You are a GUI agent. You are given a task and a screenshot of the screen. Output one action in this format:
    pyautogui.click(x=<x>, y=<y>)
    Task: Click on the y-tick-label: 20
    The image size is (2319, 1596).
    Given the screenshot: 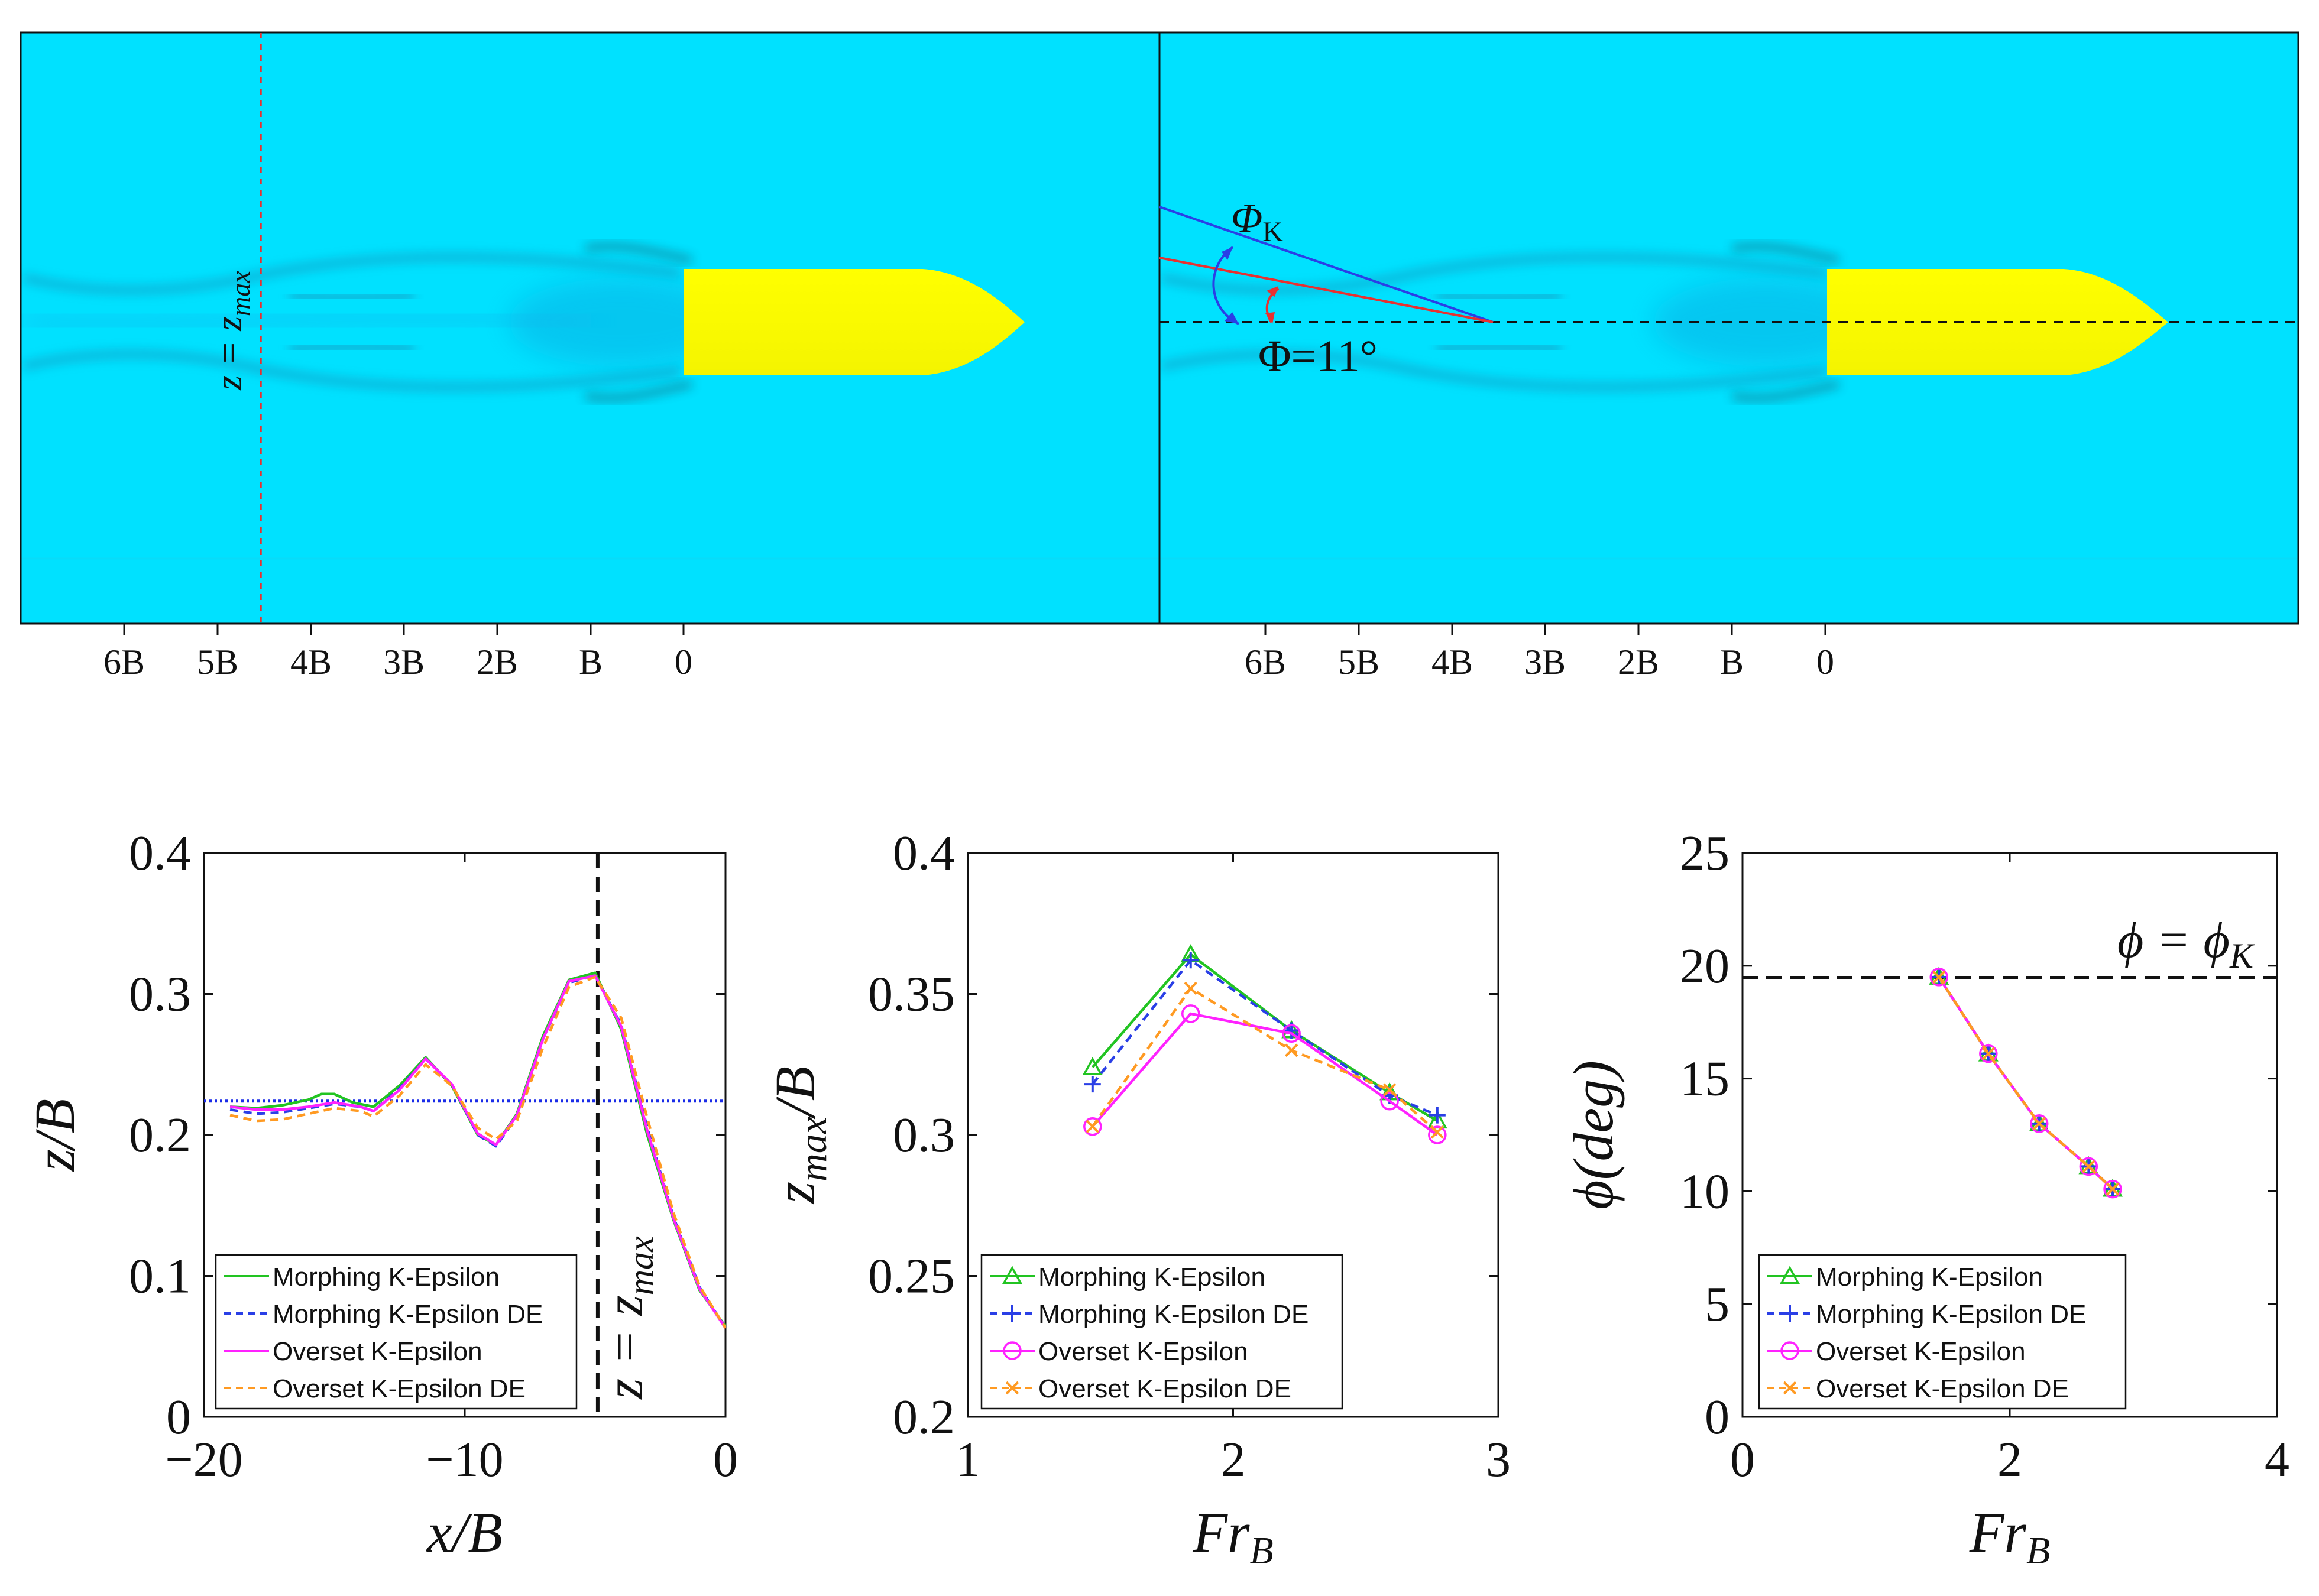 What is the action you would take?
    pyautogui.click(x=1704, y=966)
    